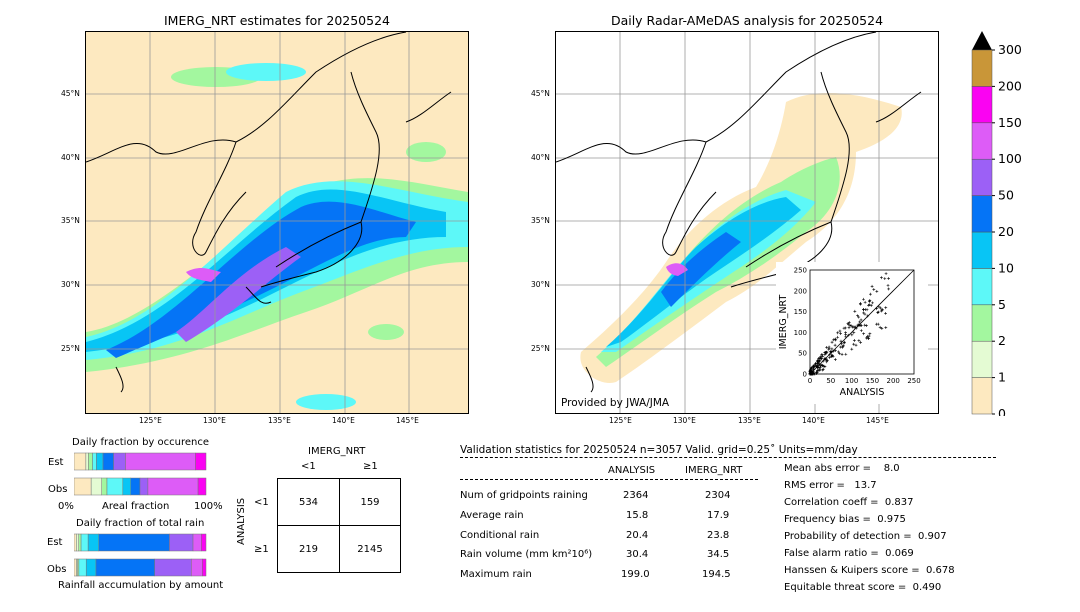 The height and width of the screenshot is (612, 1080). Describe the element at coordinates (55, 542) in the screenshot. I see `total-rain-est-label: Est` at that location.